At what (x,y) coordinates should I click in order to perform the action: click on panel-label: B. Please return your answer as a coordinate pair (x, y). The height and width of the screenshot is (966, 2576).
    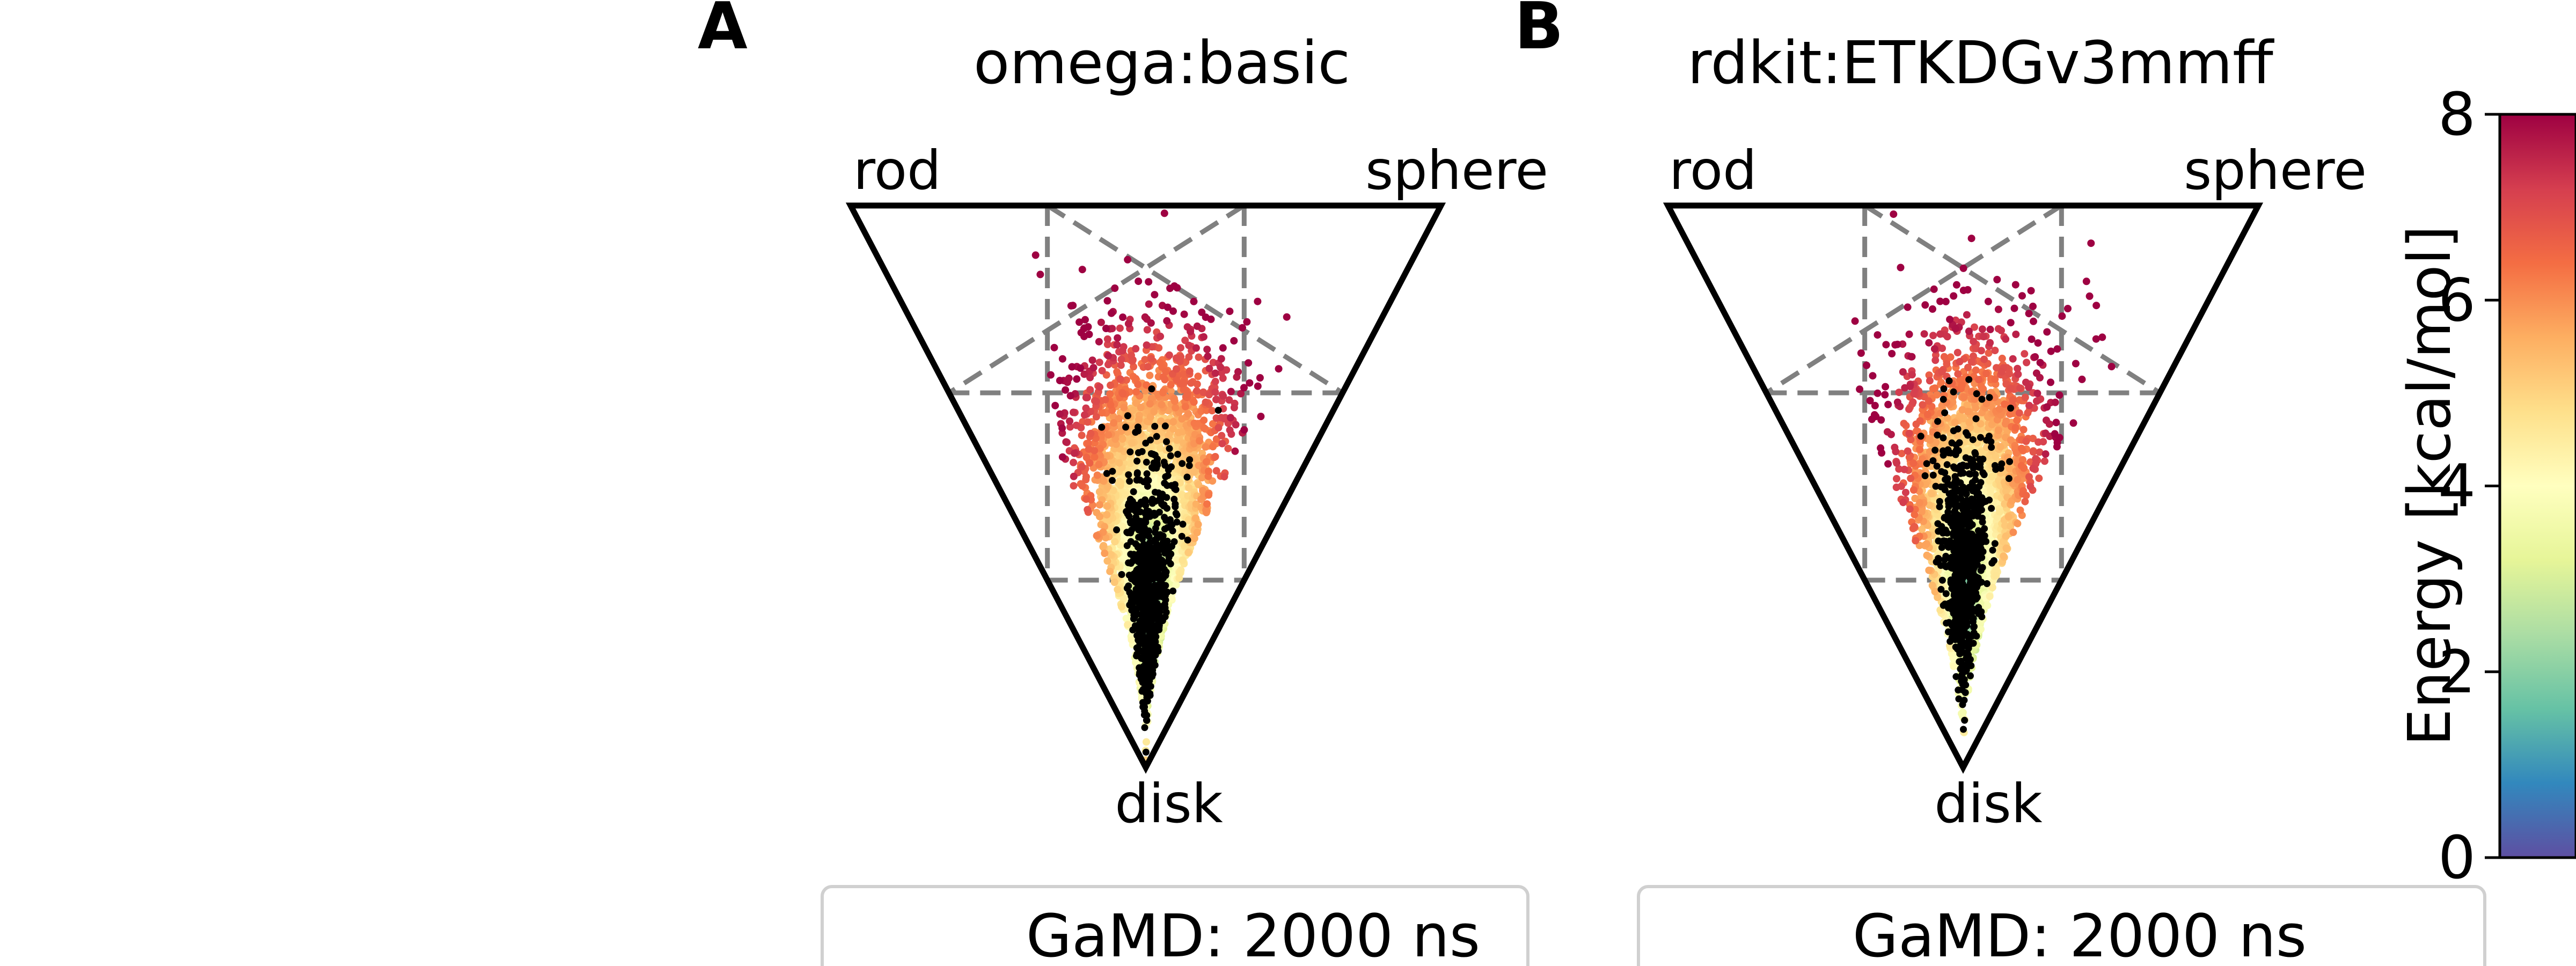
    Looking at the image, I should click on (1538, 32).